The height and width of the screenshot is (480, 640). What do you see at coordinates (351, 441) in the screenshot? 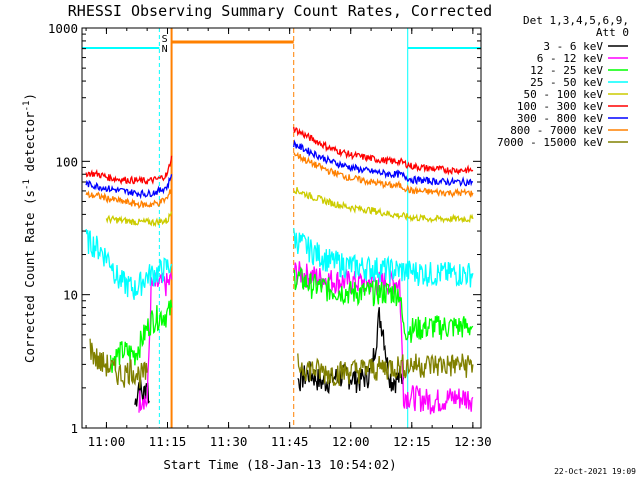
I see `x-tick-label: 12:00` at bounding box center [351, 441].